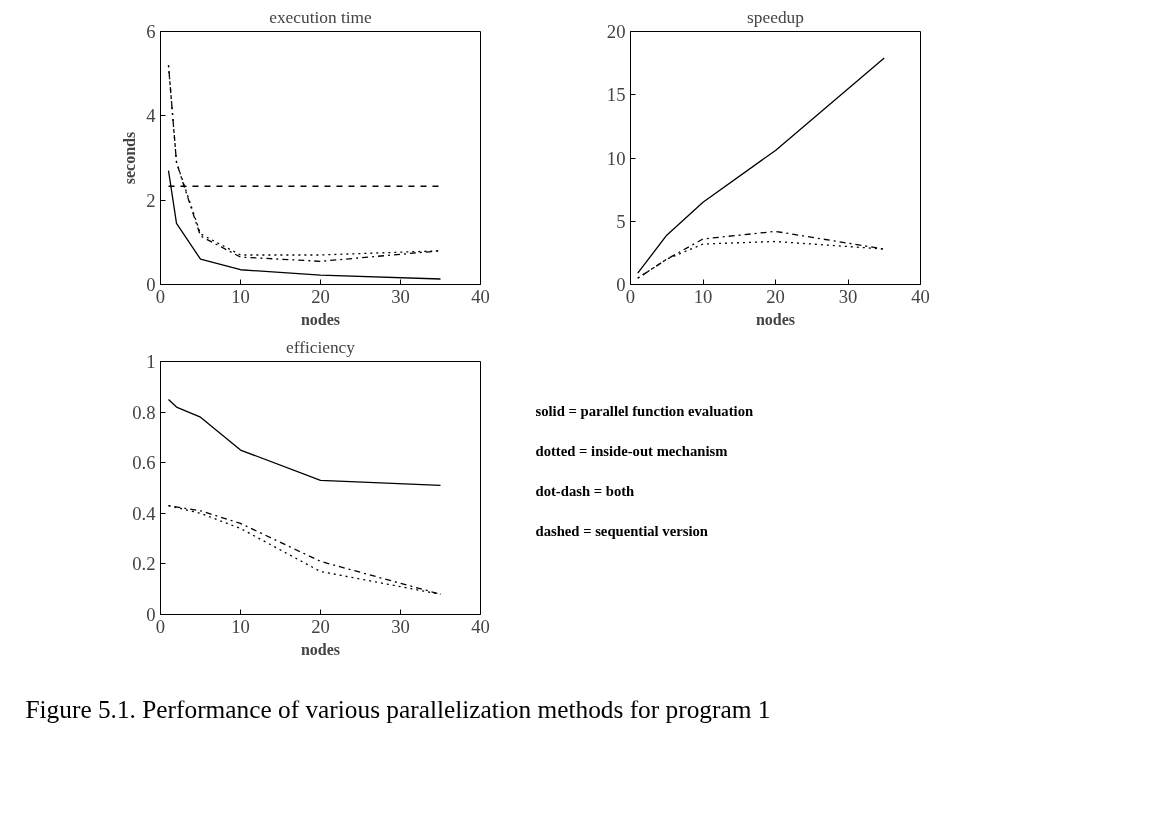 This screenshot has height=832, width=1156. What do you see at coordinates (775, 17) in the screenshot?
I see `chart-title: speedup` at bounding box center [775, 17].